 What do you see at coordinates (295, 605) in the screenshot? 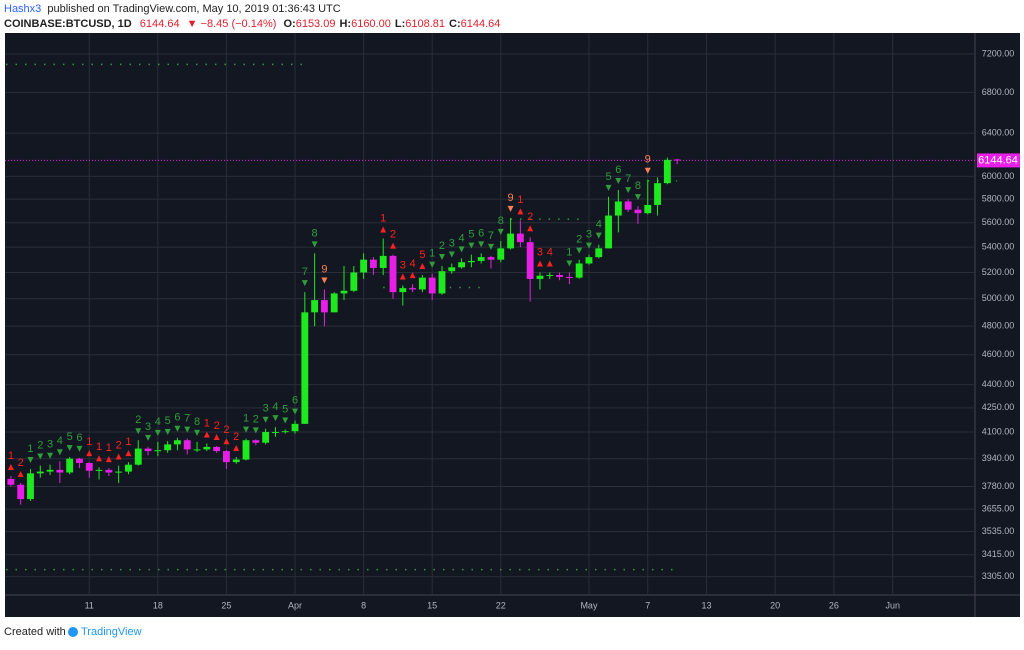
I see `x-tick-label: Apr` at bounding box center [295, 605].